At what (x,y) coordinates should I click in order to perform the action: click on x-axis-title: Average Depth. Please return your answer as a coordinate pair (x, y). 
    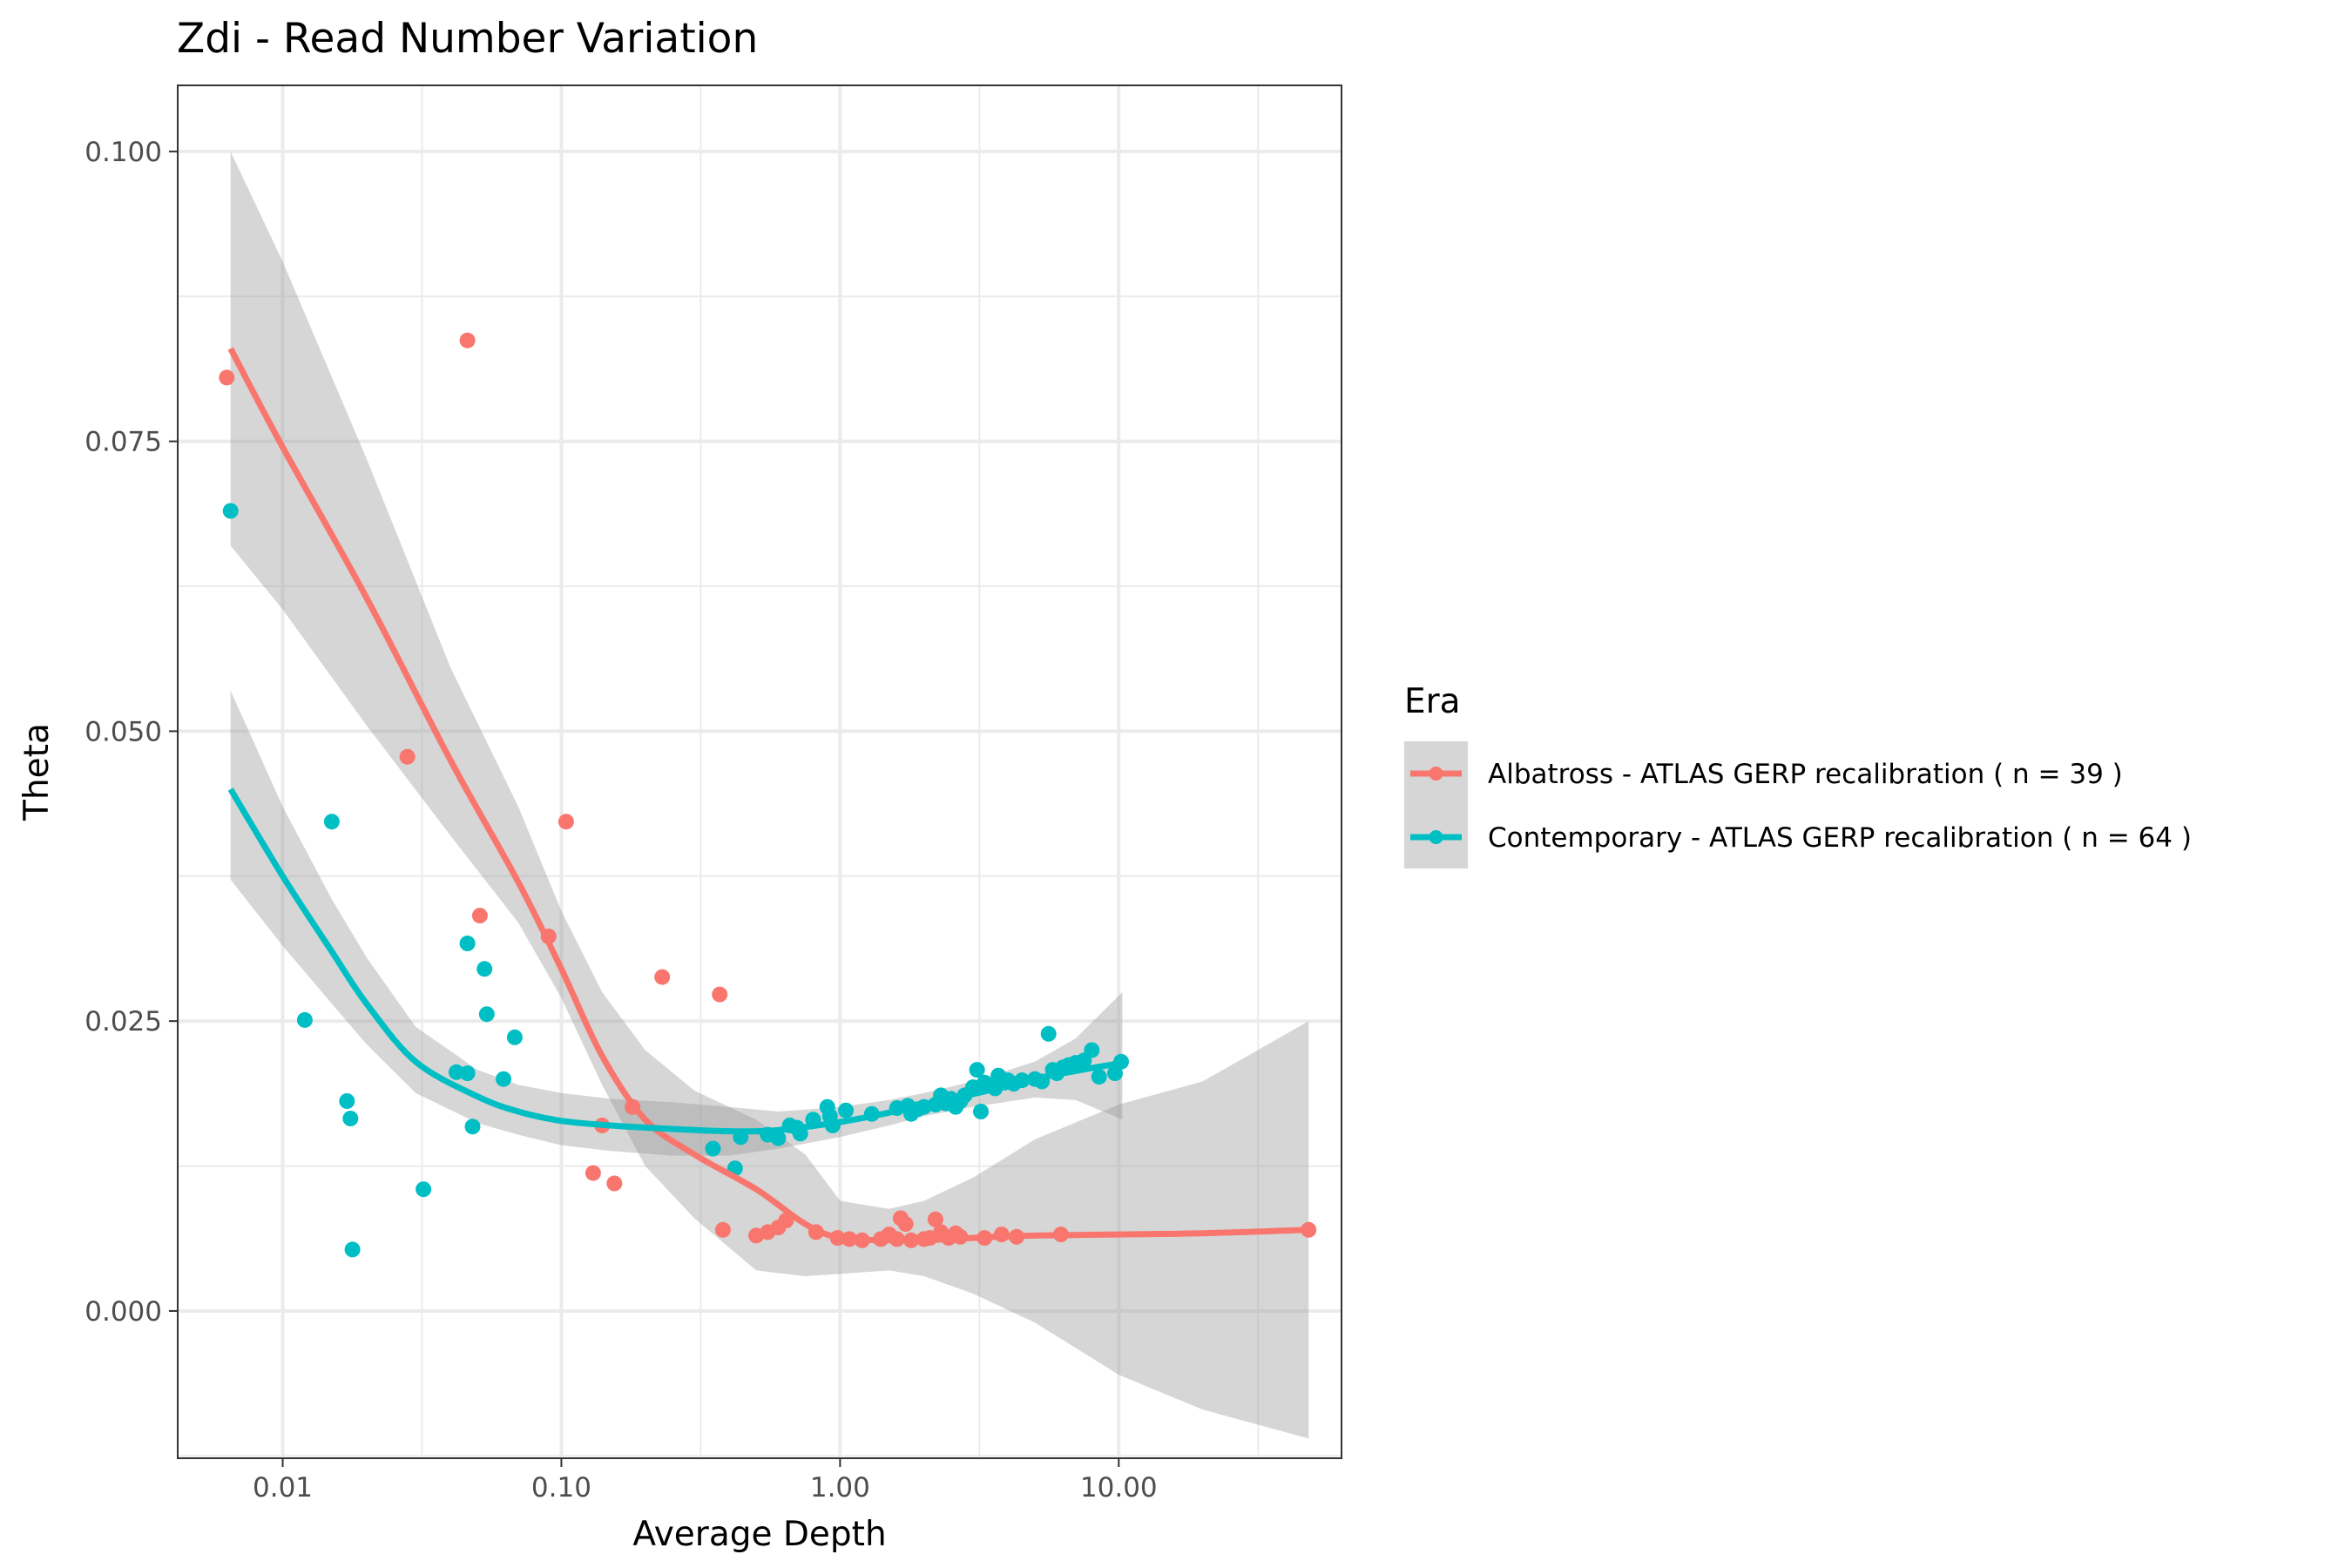
    Looking at the image, I should click on (759, 1535).